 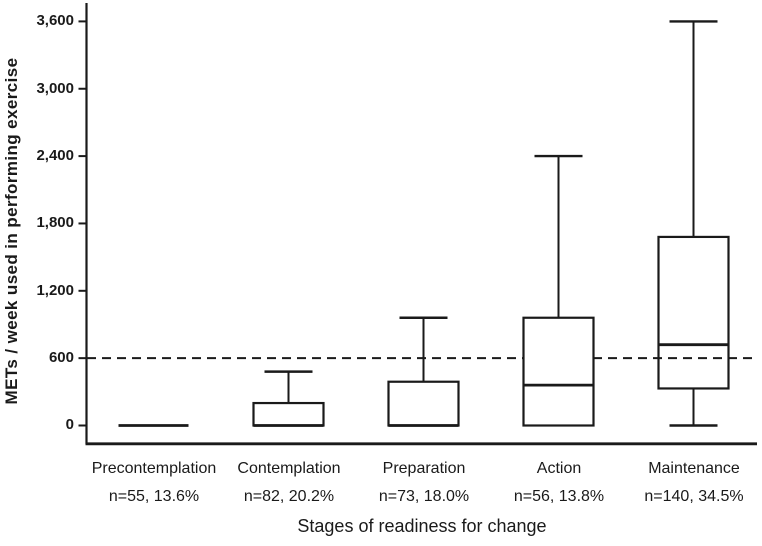 I want to click on category-label-precontemplation: Precontemplation, so click(x=154, y=468).